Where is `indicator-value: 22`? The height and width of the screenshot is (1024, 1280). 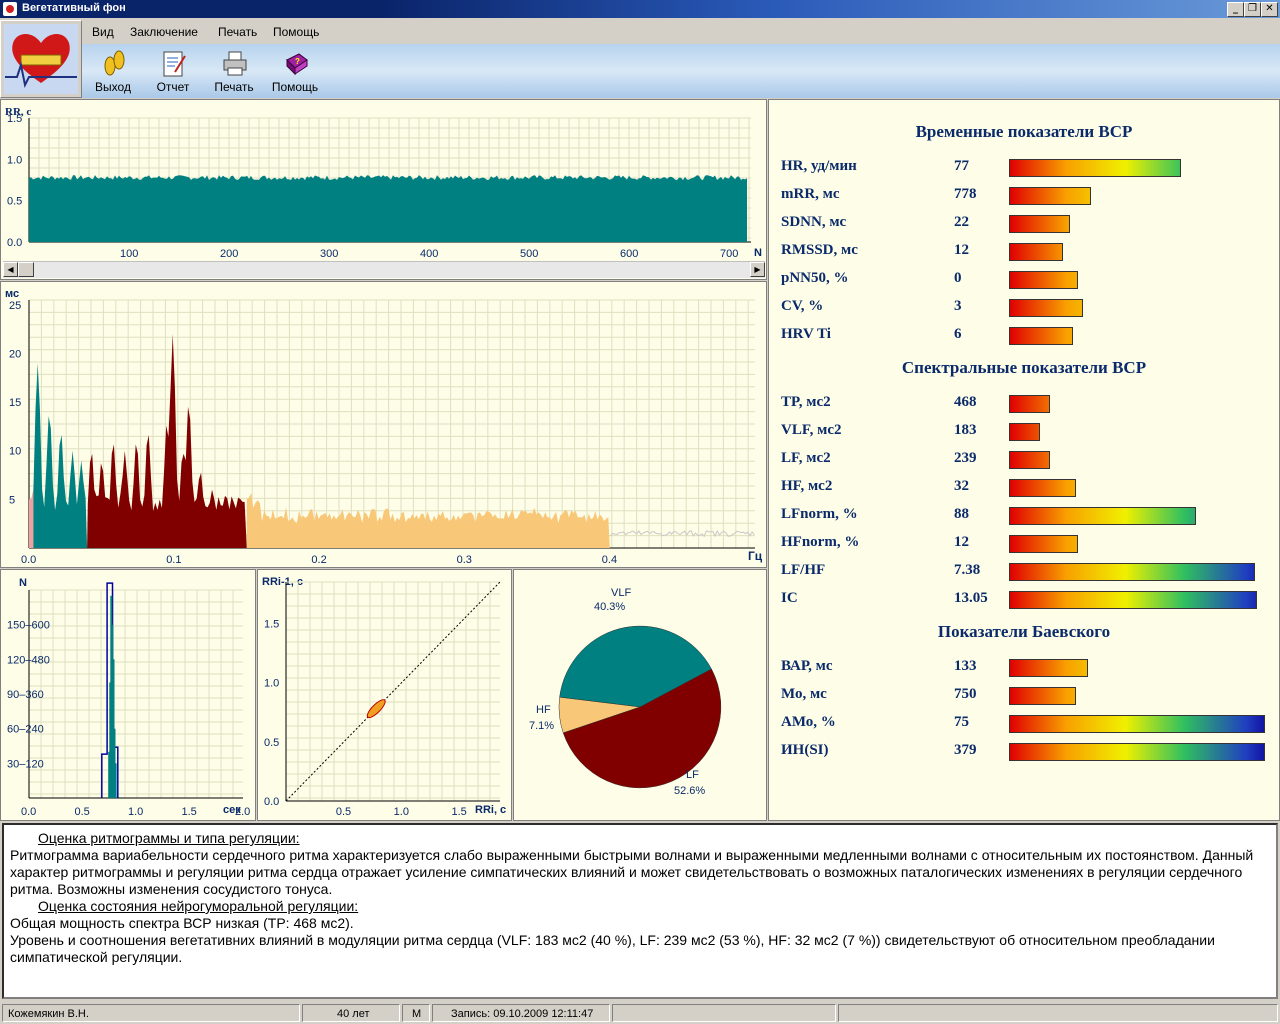 indicator-value: 22 is located at coordinates (961, 222).